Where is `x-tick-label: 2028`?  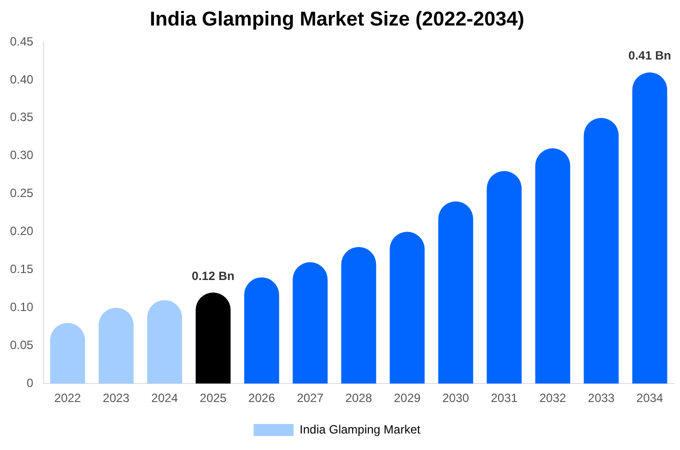
x-tick-label: 2028 is located at coordinates (358, 398).